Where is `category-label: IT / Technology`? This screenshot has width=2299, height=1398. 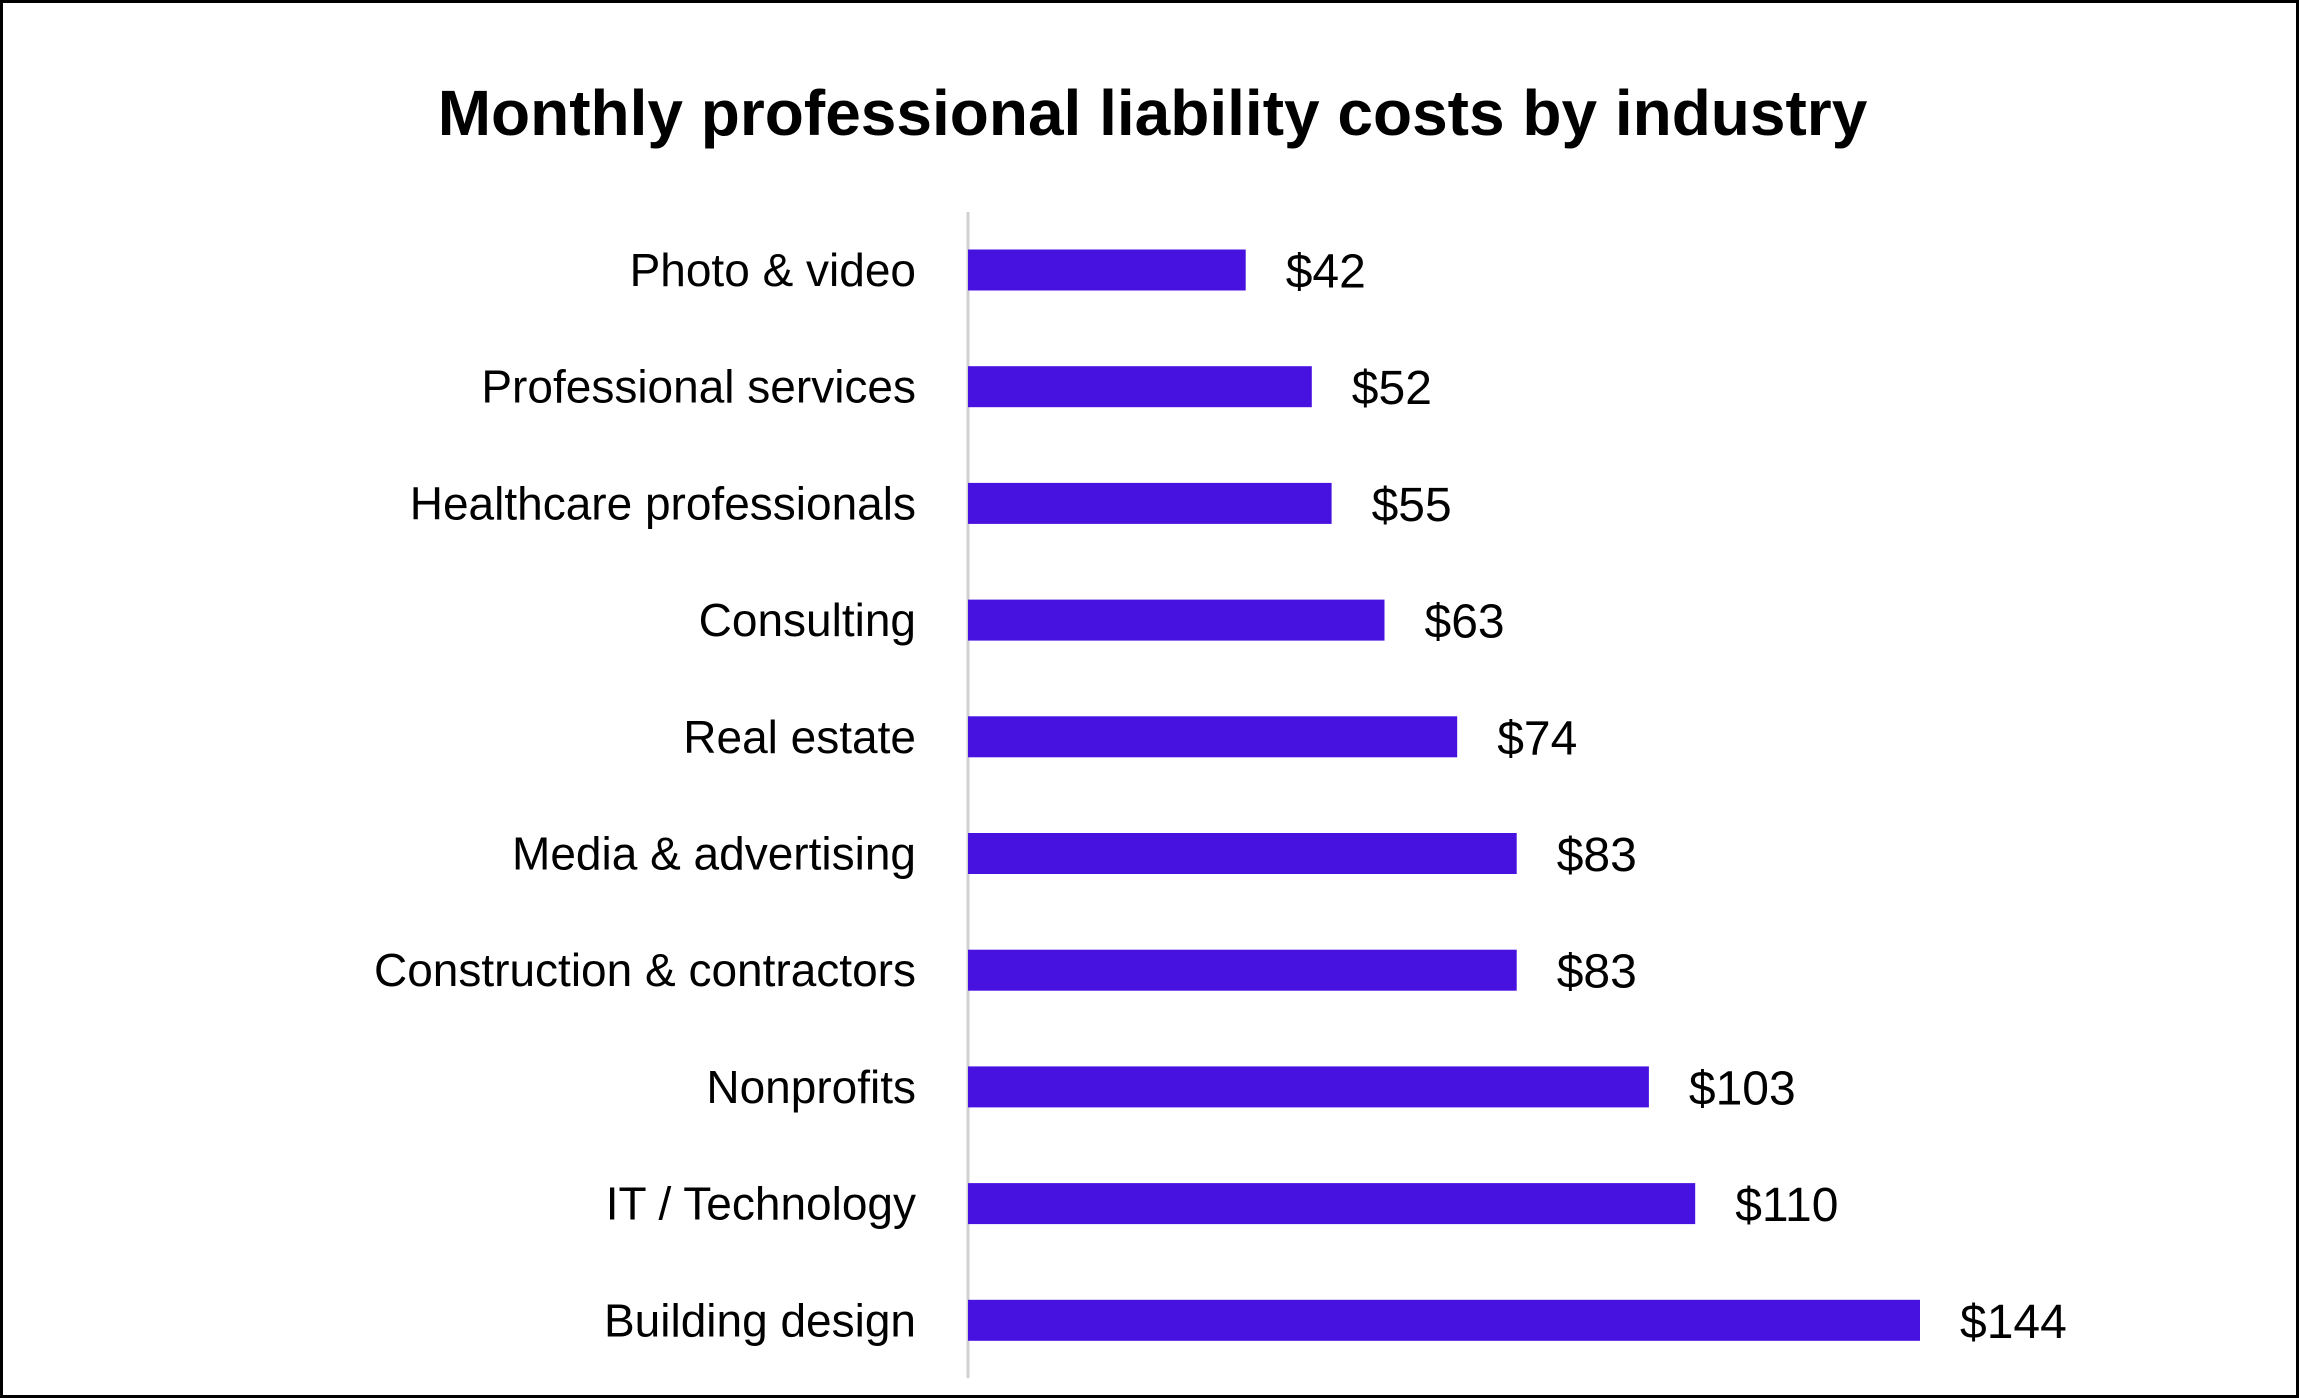 category-label: IT / Technology is located at coordinates (761, 1204).